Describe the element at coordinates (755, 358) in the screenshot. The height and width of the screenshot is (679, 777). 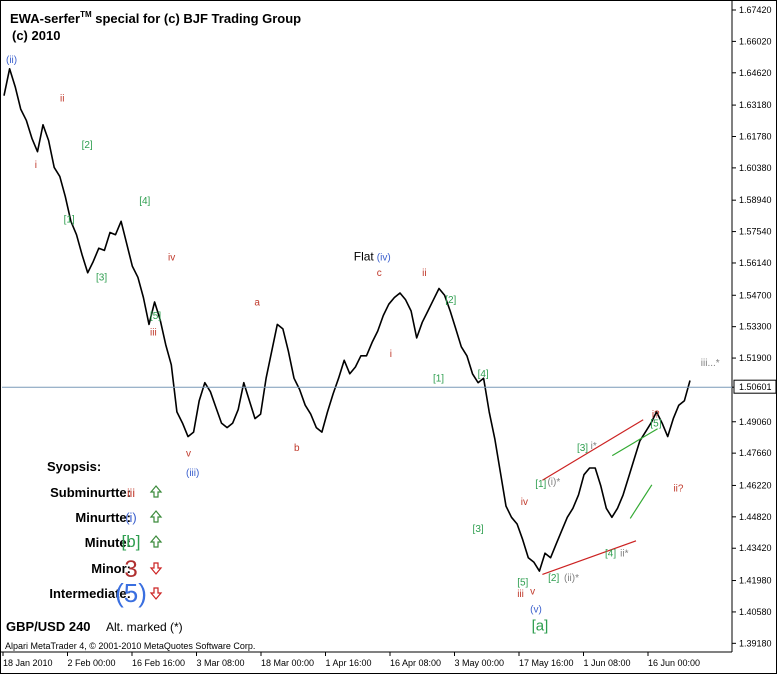
I see `price-tick-label: 1.51900` at that location.